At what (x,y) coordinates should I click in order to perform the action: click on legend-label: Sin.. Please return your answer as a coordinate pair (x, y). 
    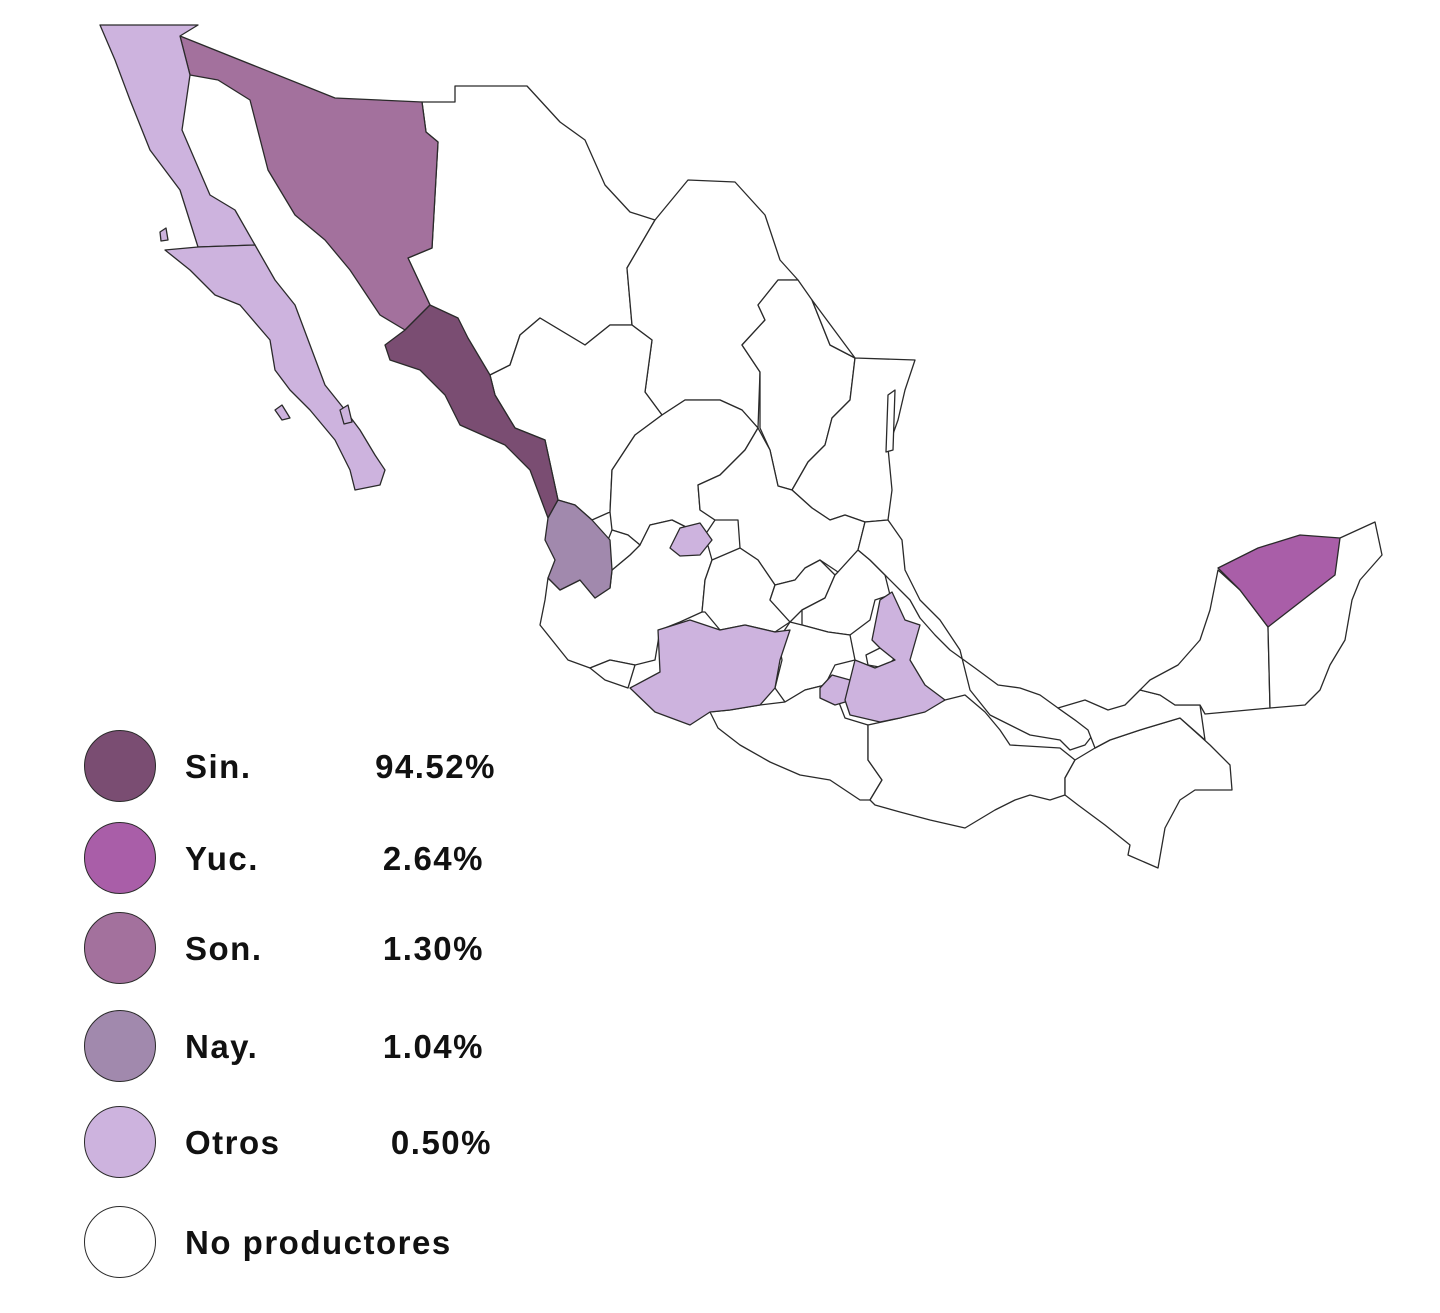
    Looking at the image, I should click on (218, 766).